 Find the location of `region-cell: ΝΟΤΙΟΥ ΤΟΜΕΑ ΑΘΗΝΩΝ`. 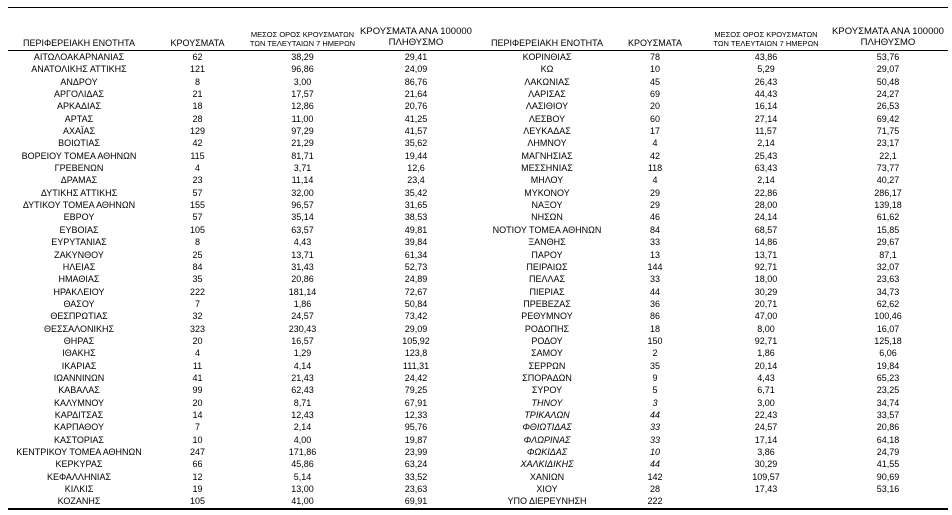

region-cell: ΝΟΤΙΟΥ ΤΟΜΕΑ ΑΘΗΝΩΝ is located at coordinates (547, 229).